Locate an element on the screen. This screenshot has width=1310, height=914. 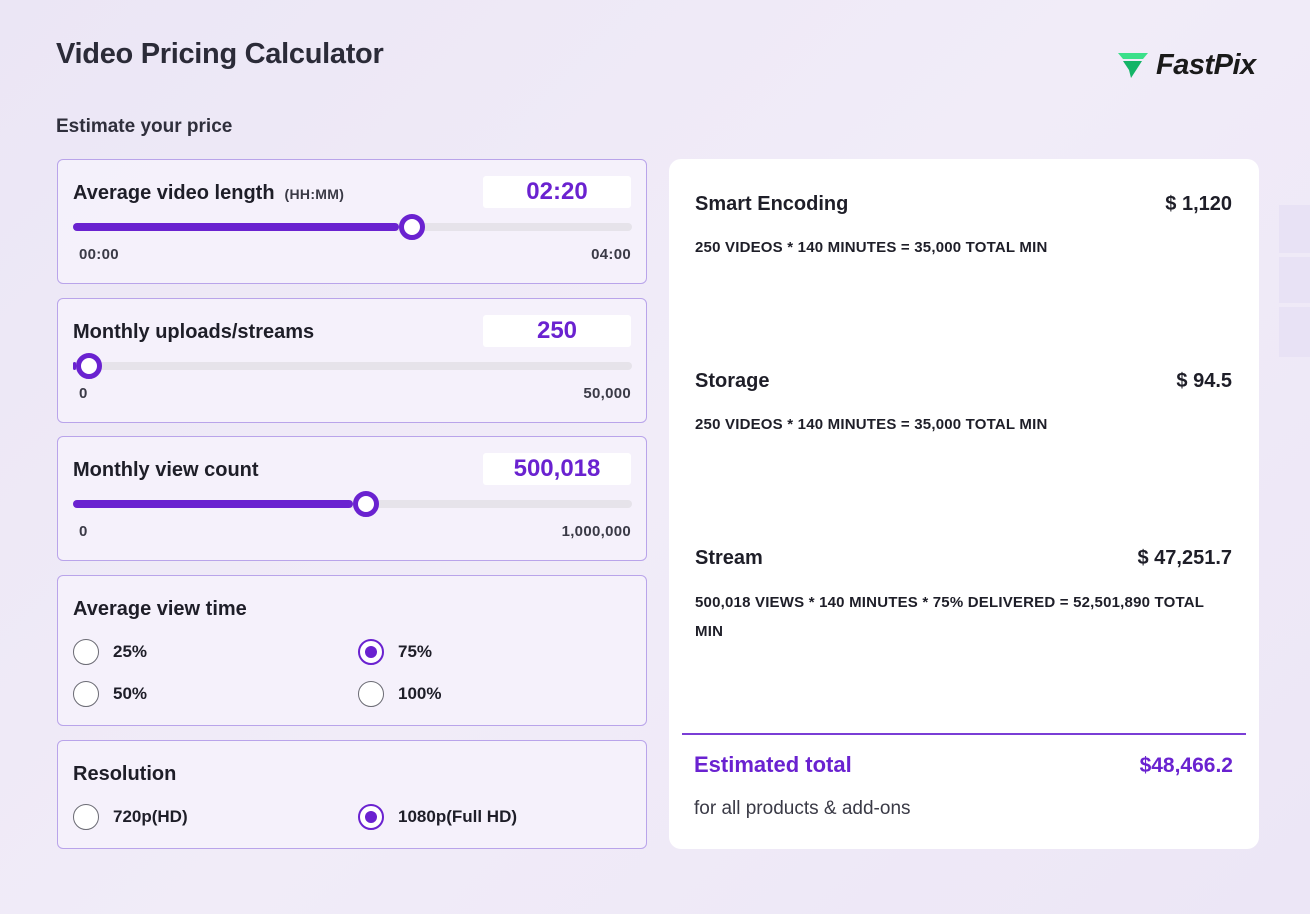
resolution-card: Resolution 720p(HD) 1080p(Full HD) is located at coordinates (352, 794).